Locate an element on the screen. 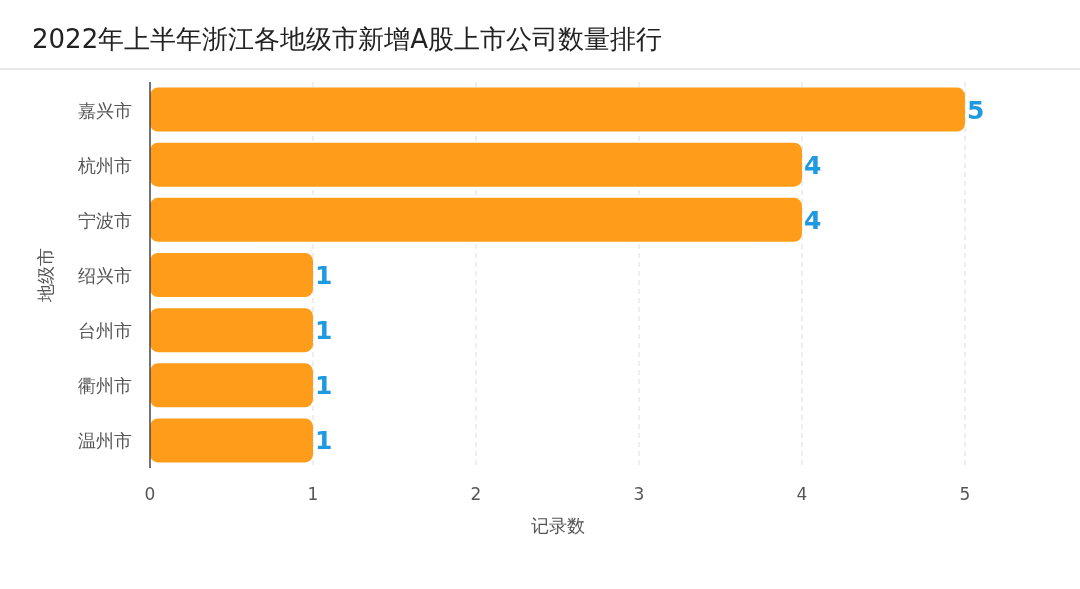  y-tick-label: 绍兴市 is located at coordinates (105, 275).